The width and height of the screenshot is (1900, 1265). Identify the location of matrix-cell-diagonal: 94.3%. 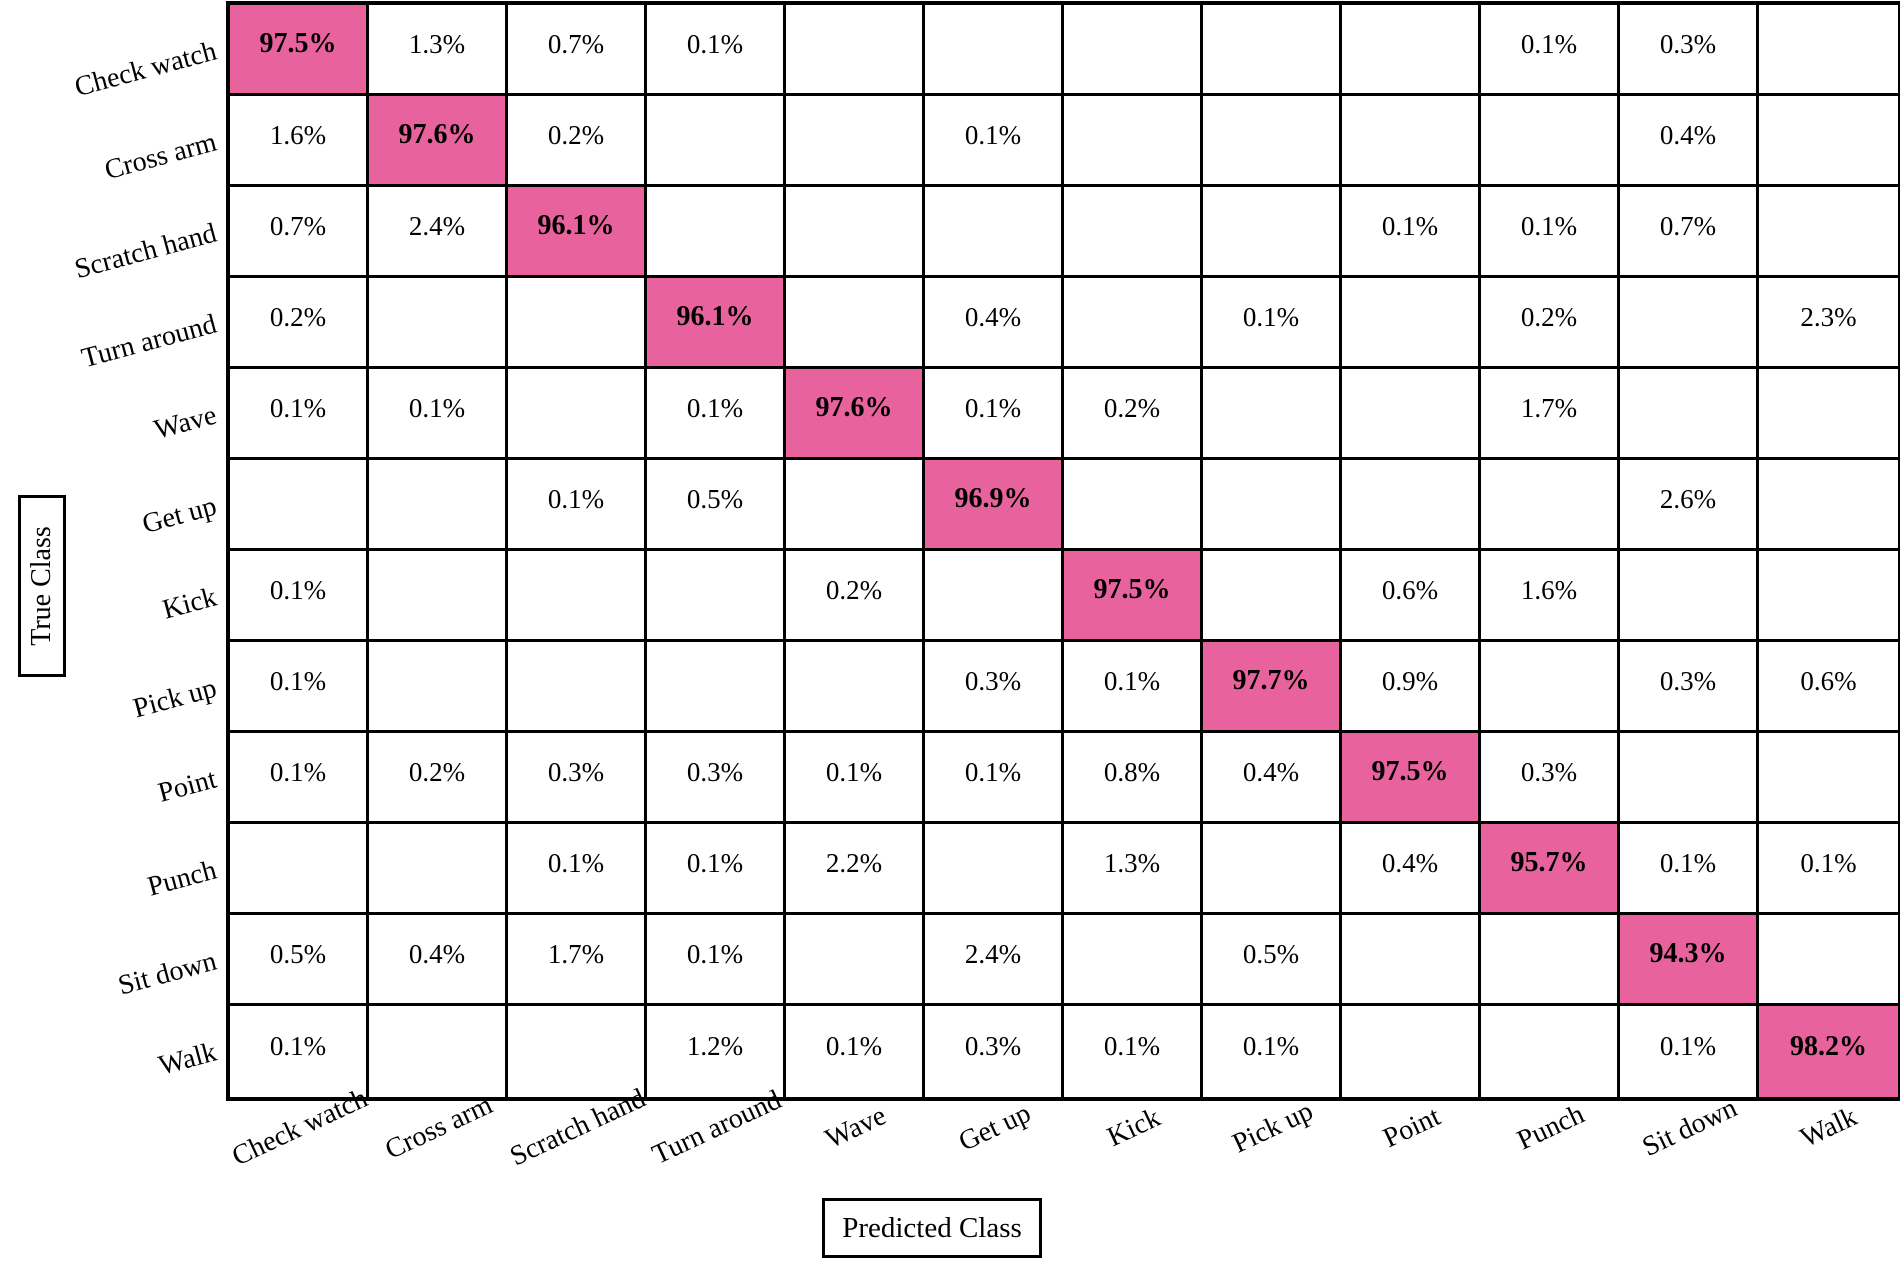
(1689, 960).